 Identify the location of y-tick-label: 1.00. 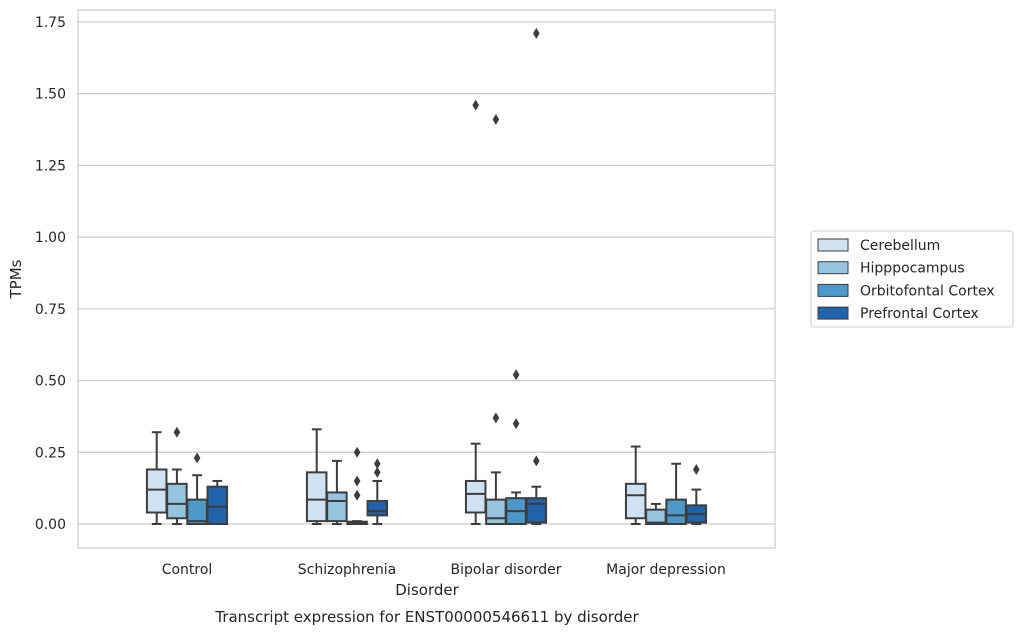
(50, 238).